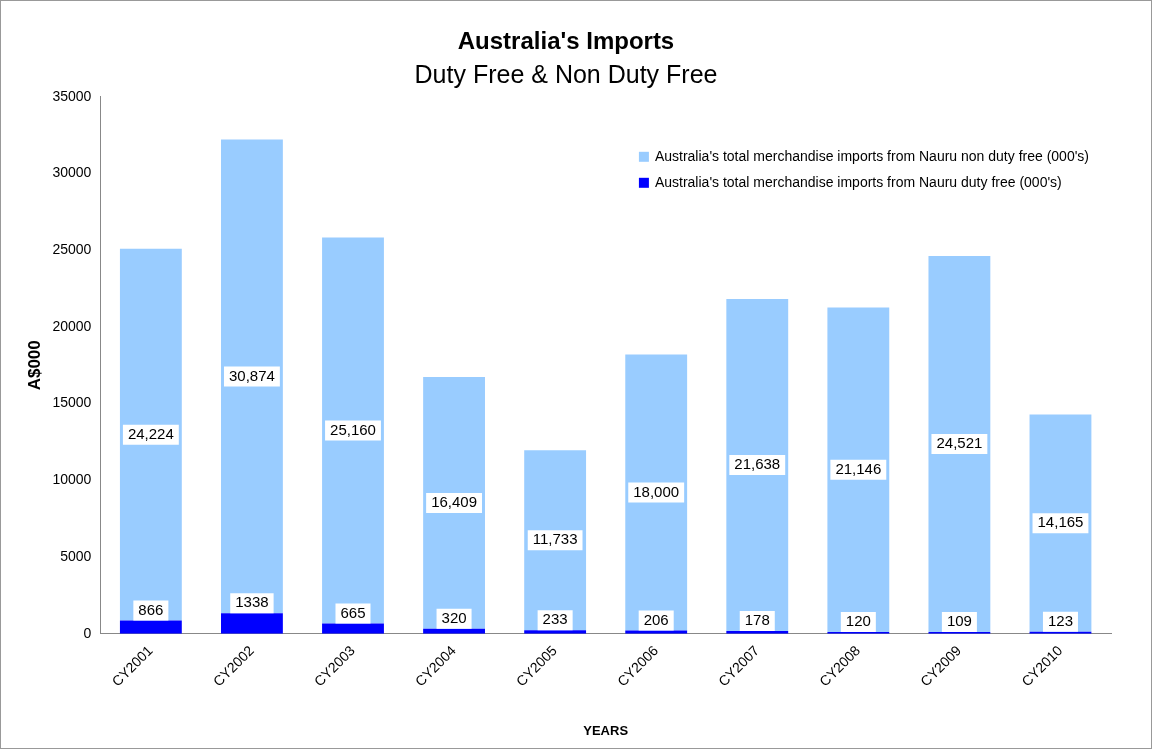 The height and width of the screenshot is (751, 1154). Describe the element at coordinates (858, 621) in the screenshot. I see `data-label: 120` at that location.